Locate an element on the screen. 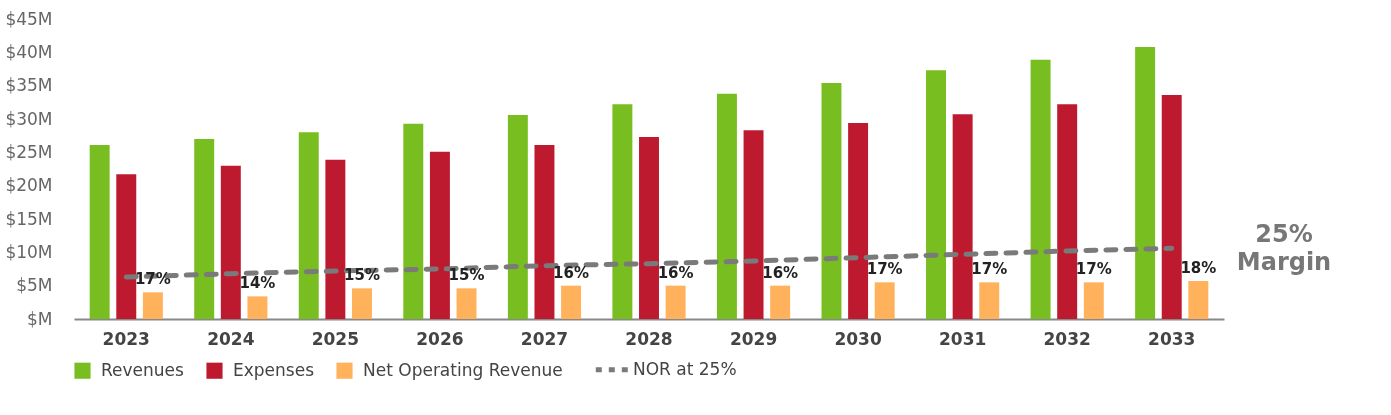  annotation: 18% is located at coordinates (1198, 268).